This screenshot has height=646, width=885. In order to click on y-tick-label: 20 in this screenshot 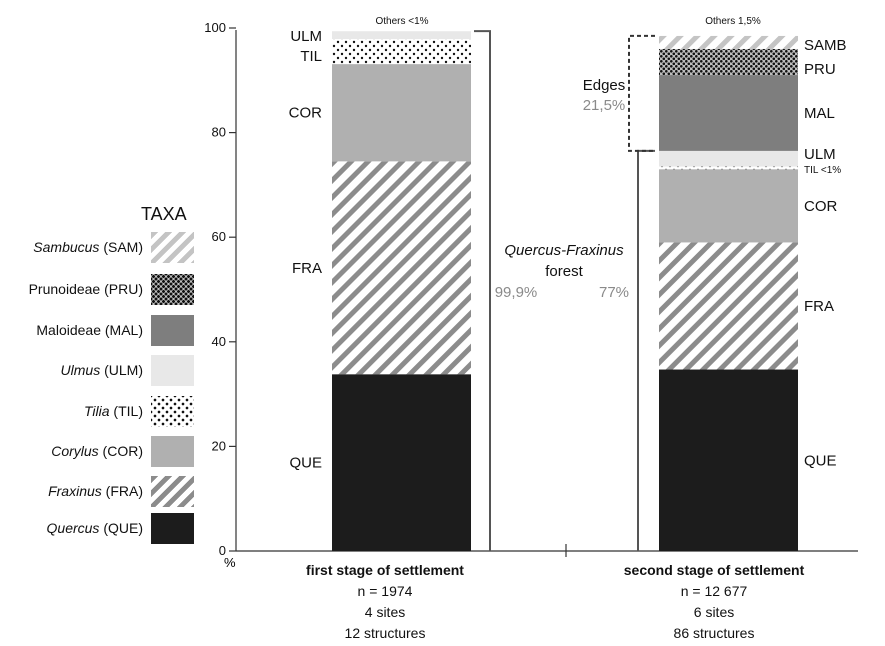, I will do `click(219, 445)`.